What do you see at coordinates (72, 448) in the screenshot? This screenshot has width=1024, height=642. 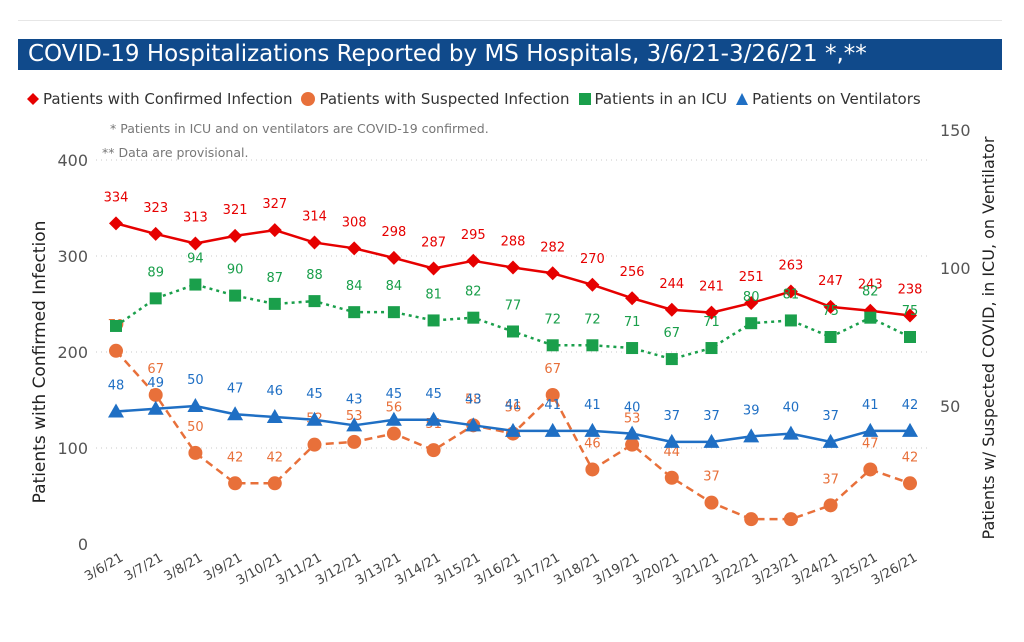 I see `y-tick-label: 100` at bounding box center [72, 448].